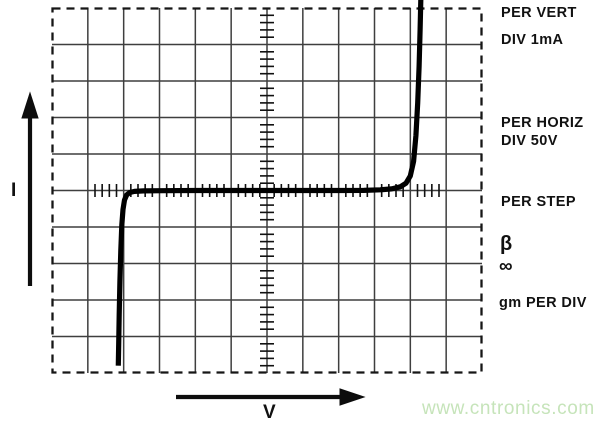 The image size is (609, 426). What do you see at coordinates (506, 244) in the screenshot?
I see `readout-beta-symbol: β` at bounding box center [506, 244].